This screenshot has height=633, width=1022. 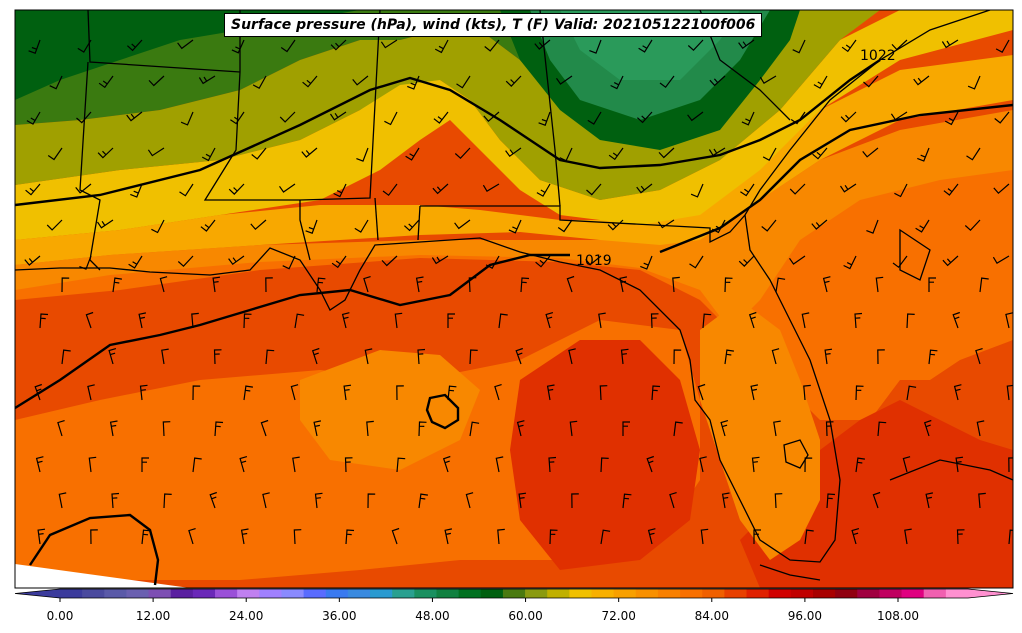 What do you see at coordinates (712, 616) in the screenshot?
I see `colorbar-tick-label: 84.00` at bounding box center [712, 616].